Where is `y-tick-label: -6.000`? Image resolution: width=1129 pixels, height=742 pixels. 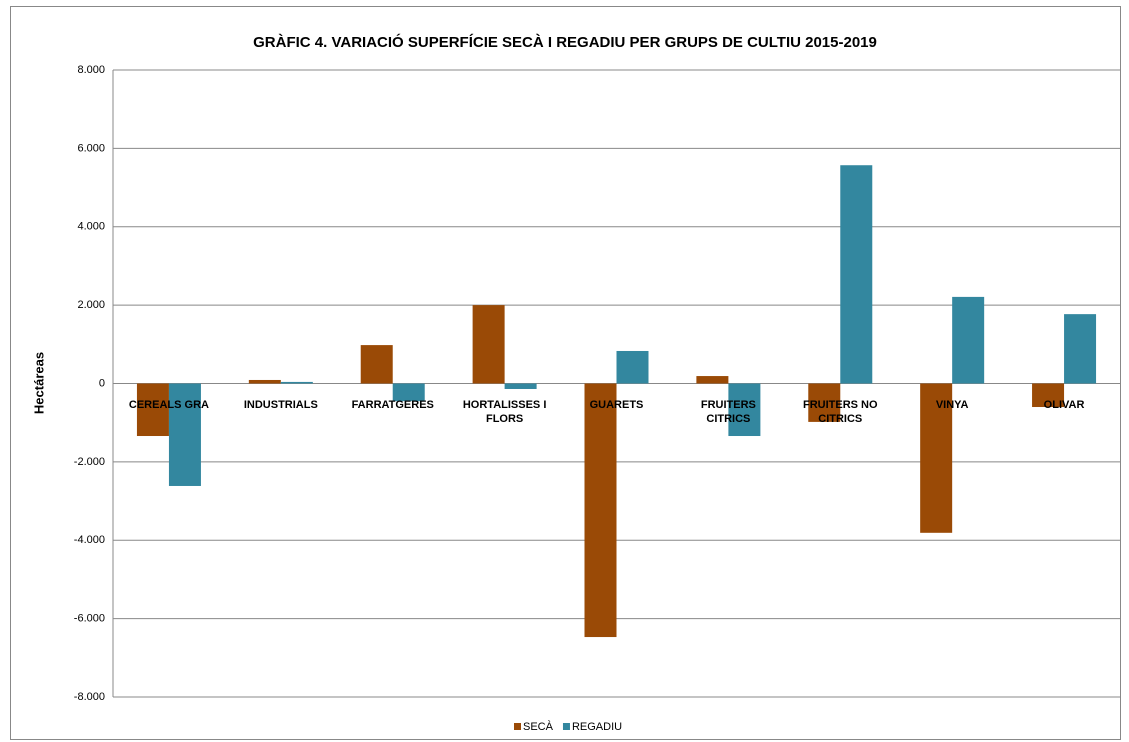
y-tick-label: -6.000 is located at coordinates (89, 619).